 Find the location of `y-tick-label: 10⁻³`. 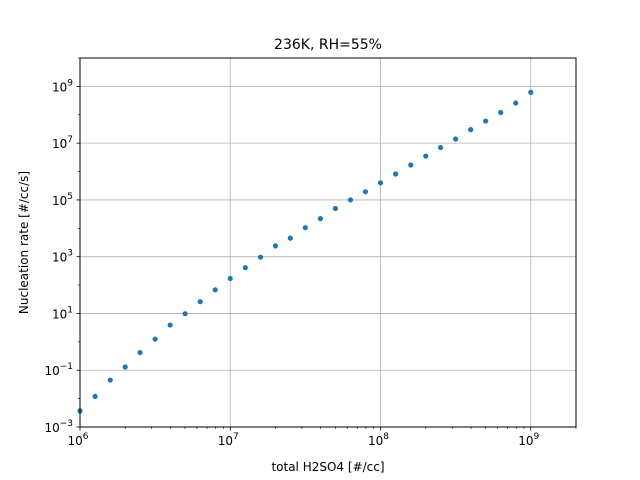

y-tick-label: 10⁻³ is located at coordinates (58, 427).